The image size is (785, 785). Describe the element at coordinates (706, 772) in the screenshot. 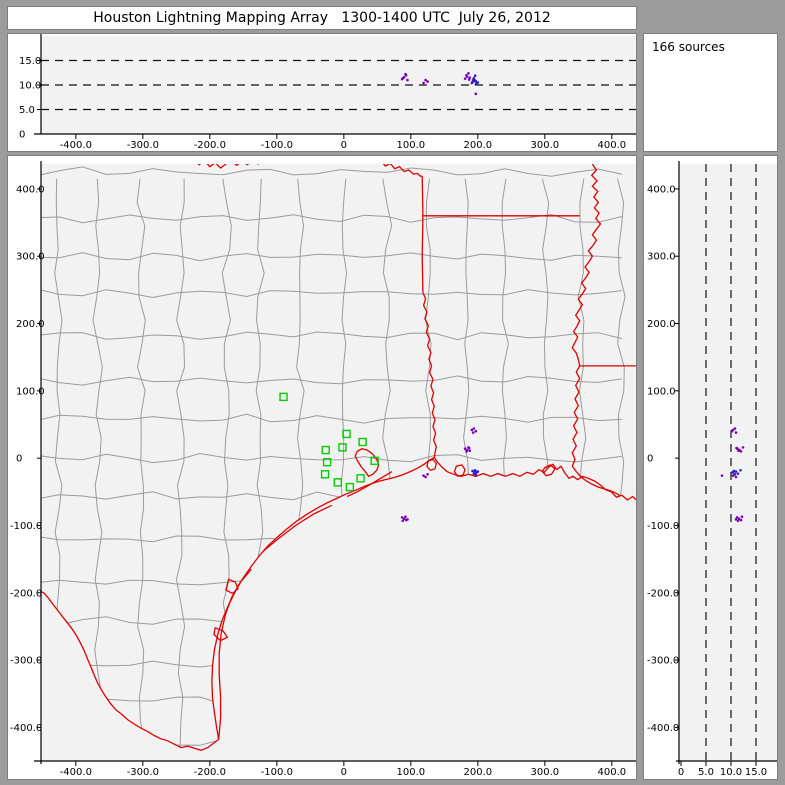

I see `x-tick-label: 5.0` at that location.